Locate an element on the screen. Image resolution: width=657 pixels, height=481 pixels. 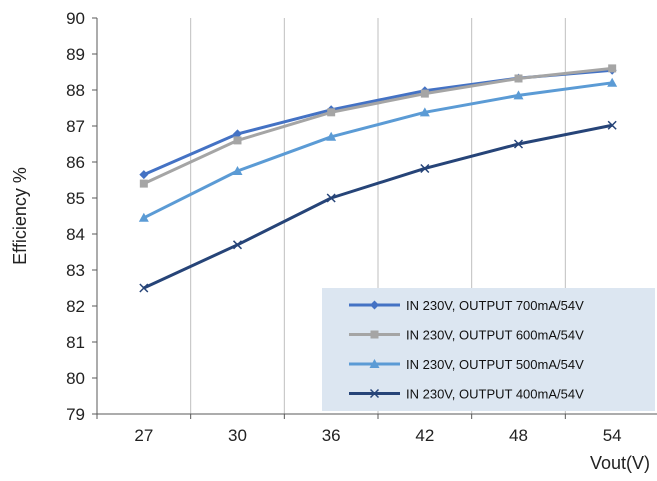
y-tick-label: 90 is located at coordinates (75, 18).